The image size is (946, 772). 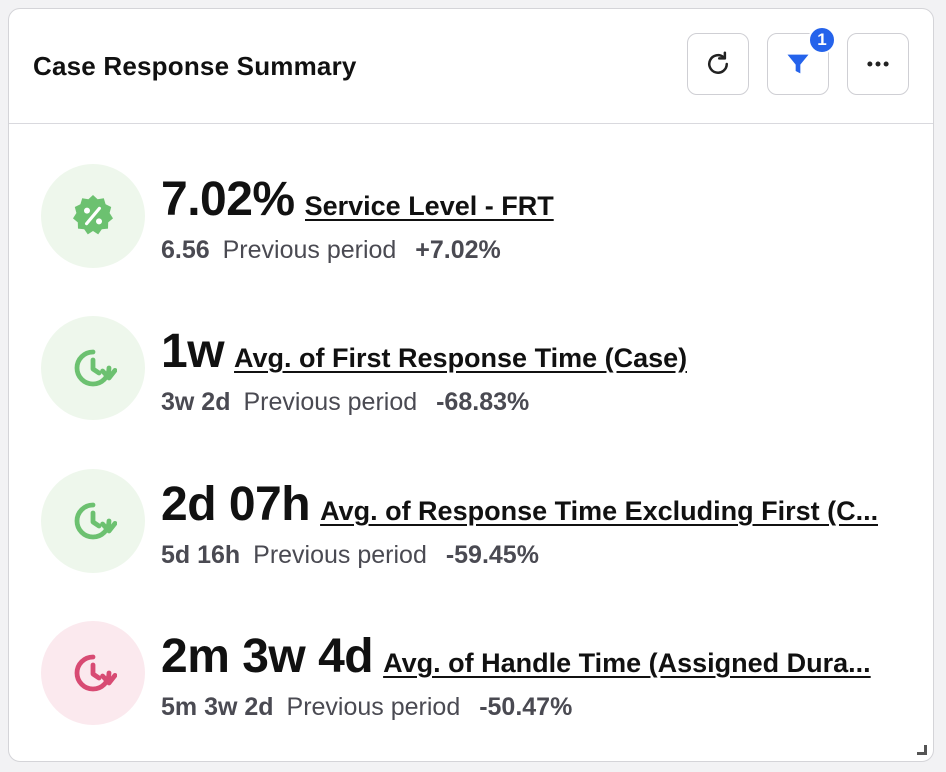 What do you see at coordinates (429, 206) in the screenshot?
I see `metric-label-link: Service Level - FRT` at bounding box center [429, 206].